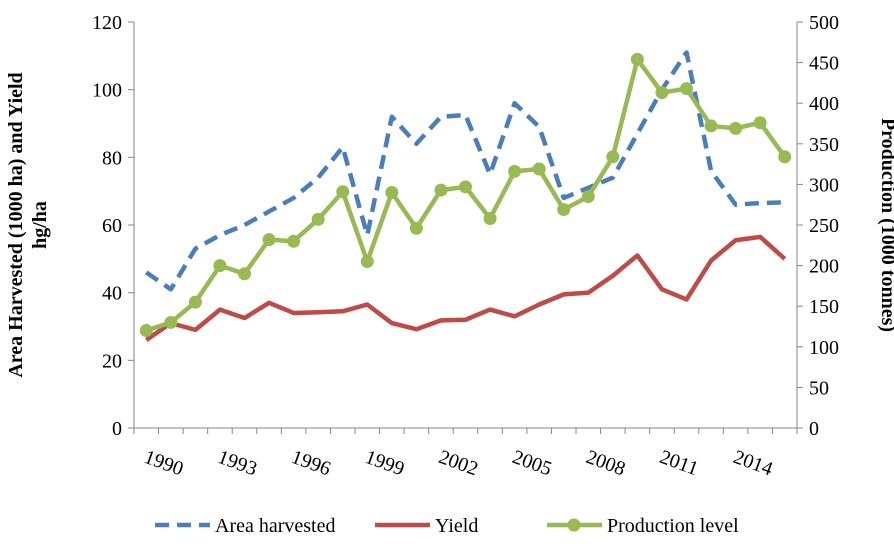 The width and height of the screenshot is (894, 547). I want to click on x-tick-label: 1990, so click(163, 463).